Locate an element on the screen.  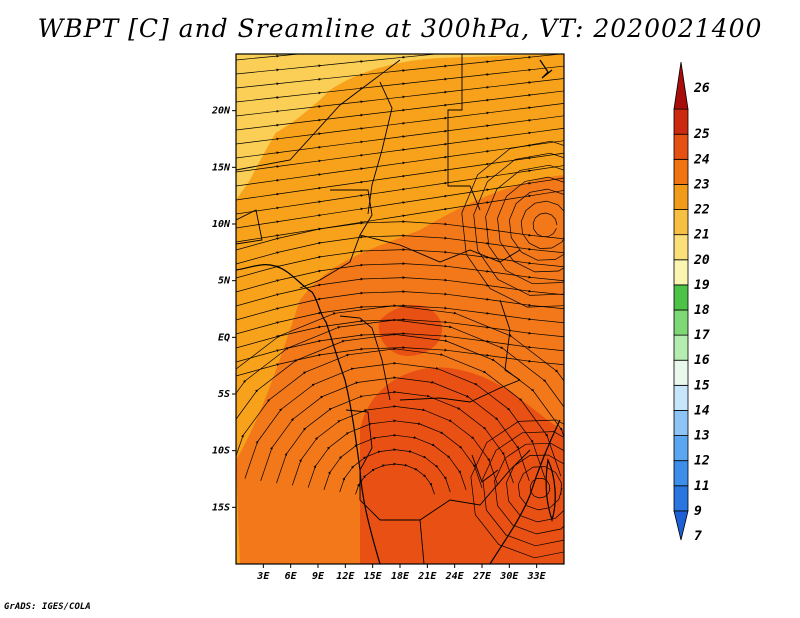
lat-tick-label: 10S is located at coordinates (221, 451).